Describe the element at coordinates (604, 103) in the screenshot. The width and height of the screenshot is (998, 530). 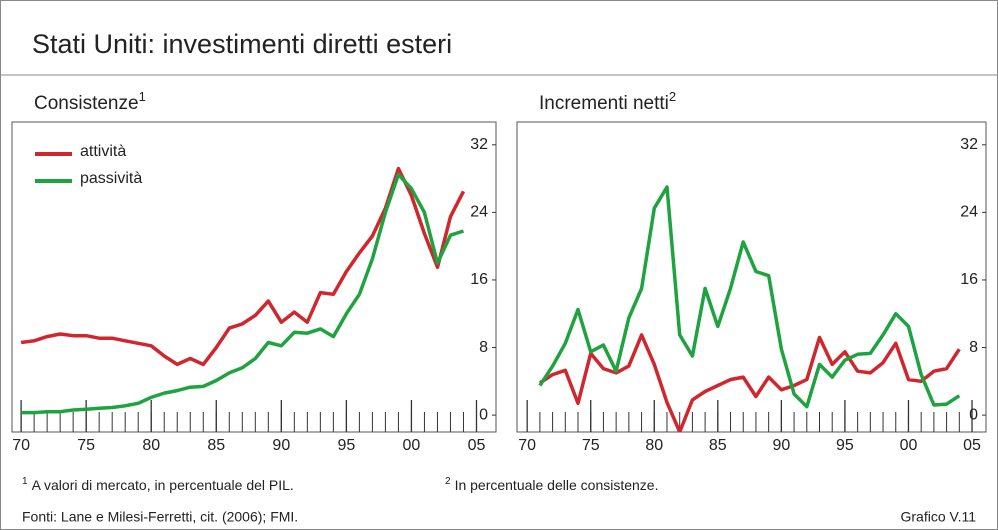
I see `panel-title-text: Incrementi netti` at that location.